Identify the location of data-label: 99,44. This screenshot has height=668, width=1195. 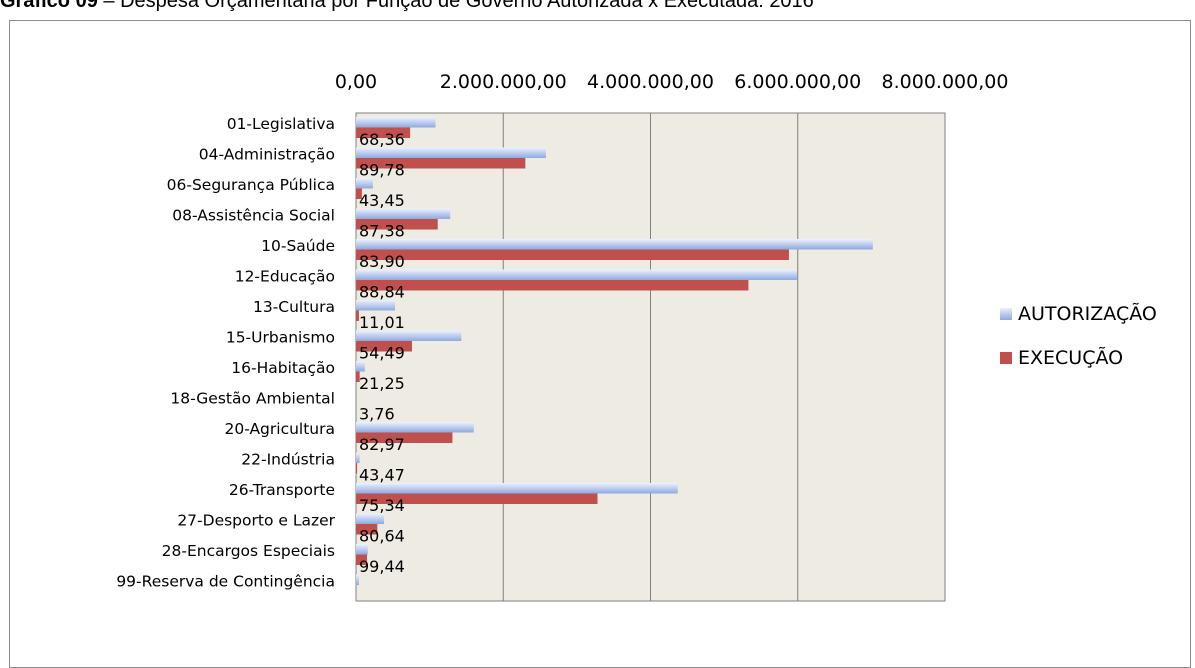
(382, 566).